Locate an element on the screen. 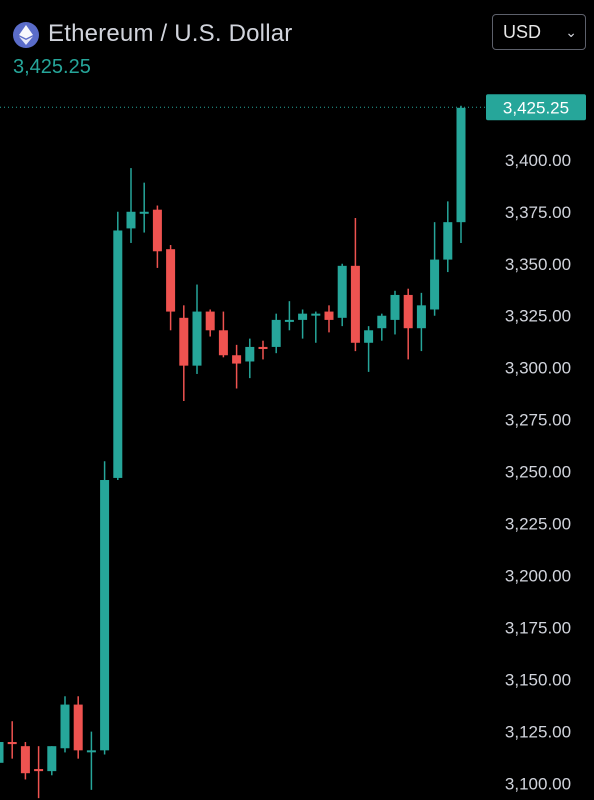 The height and width of the screenshot is (800, 594). y-tick-label: 3,275.00 is located at coordinates (538, 420).